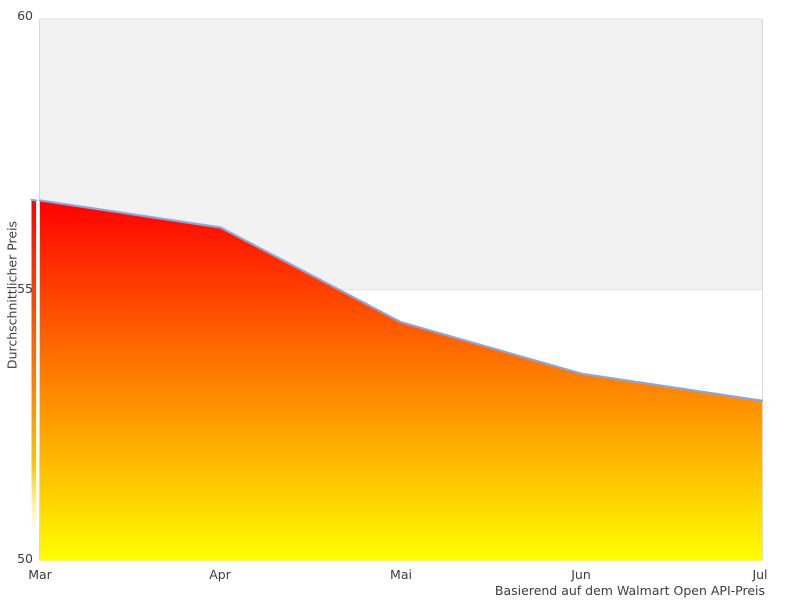 Image resolution: width=800 pixels, height=600 pixels. What do you see at coordinates (581, 574) in the screenshot?
I see `x-tick-label-jun: Jun` at bounding box center [581, 574].